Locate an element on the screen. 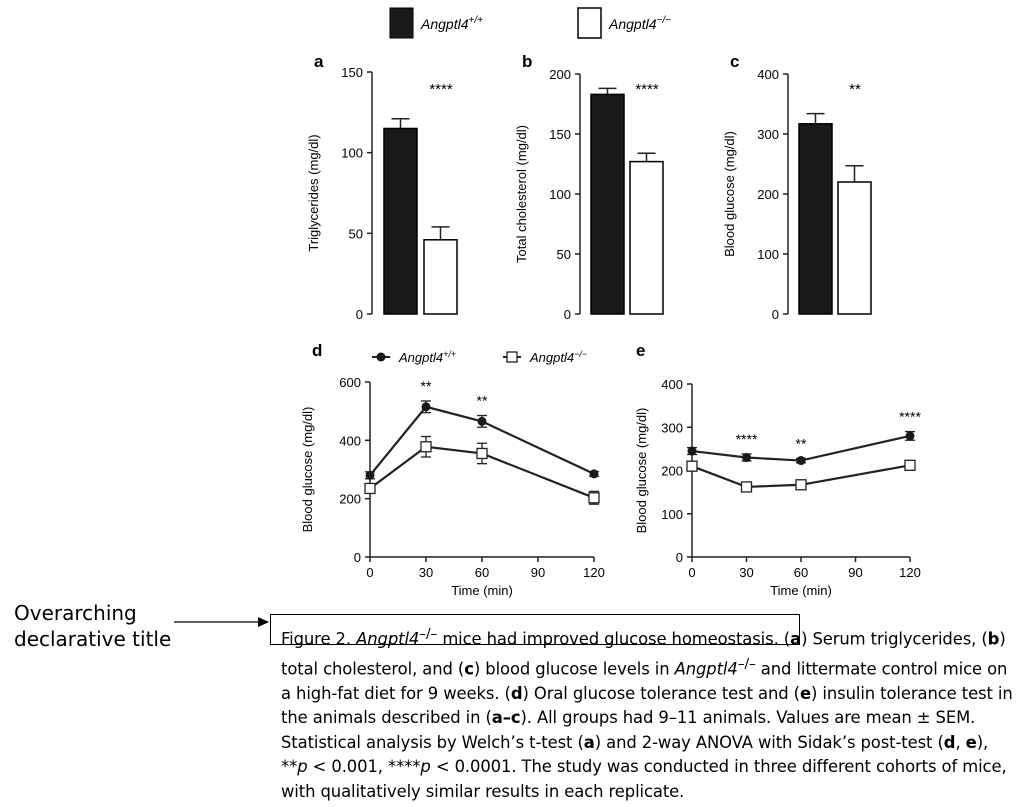  c-bar-ko is located at coordinates (854, 248).